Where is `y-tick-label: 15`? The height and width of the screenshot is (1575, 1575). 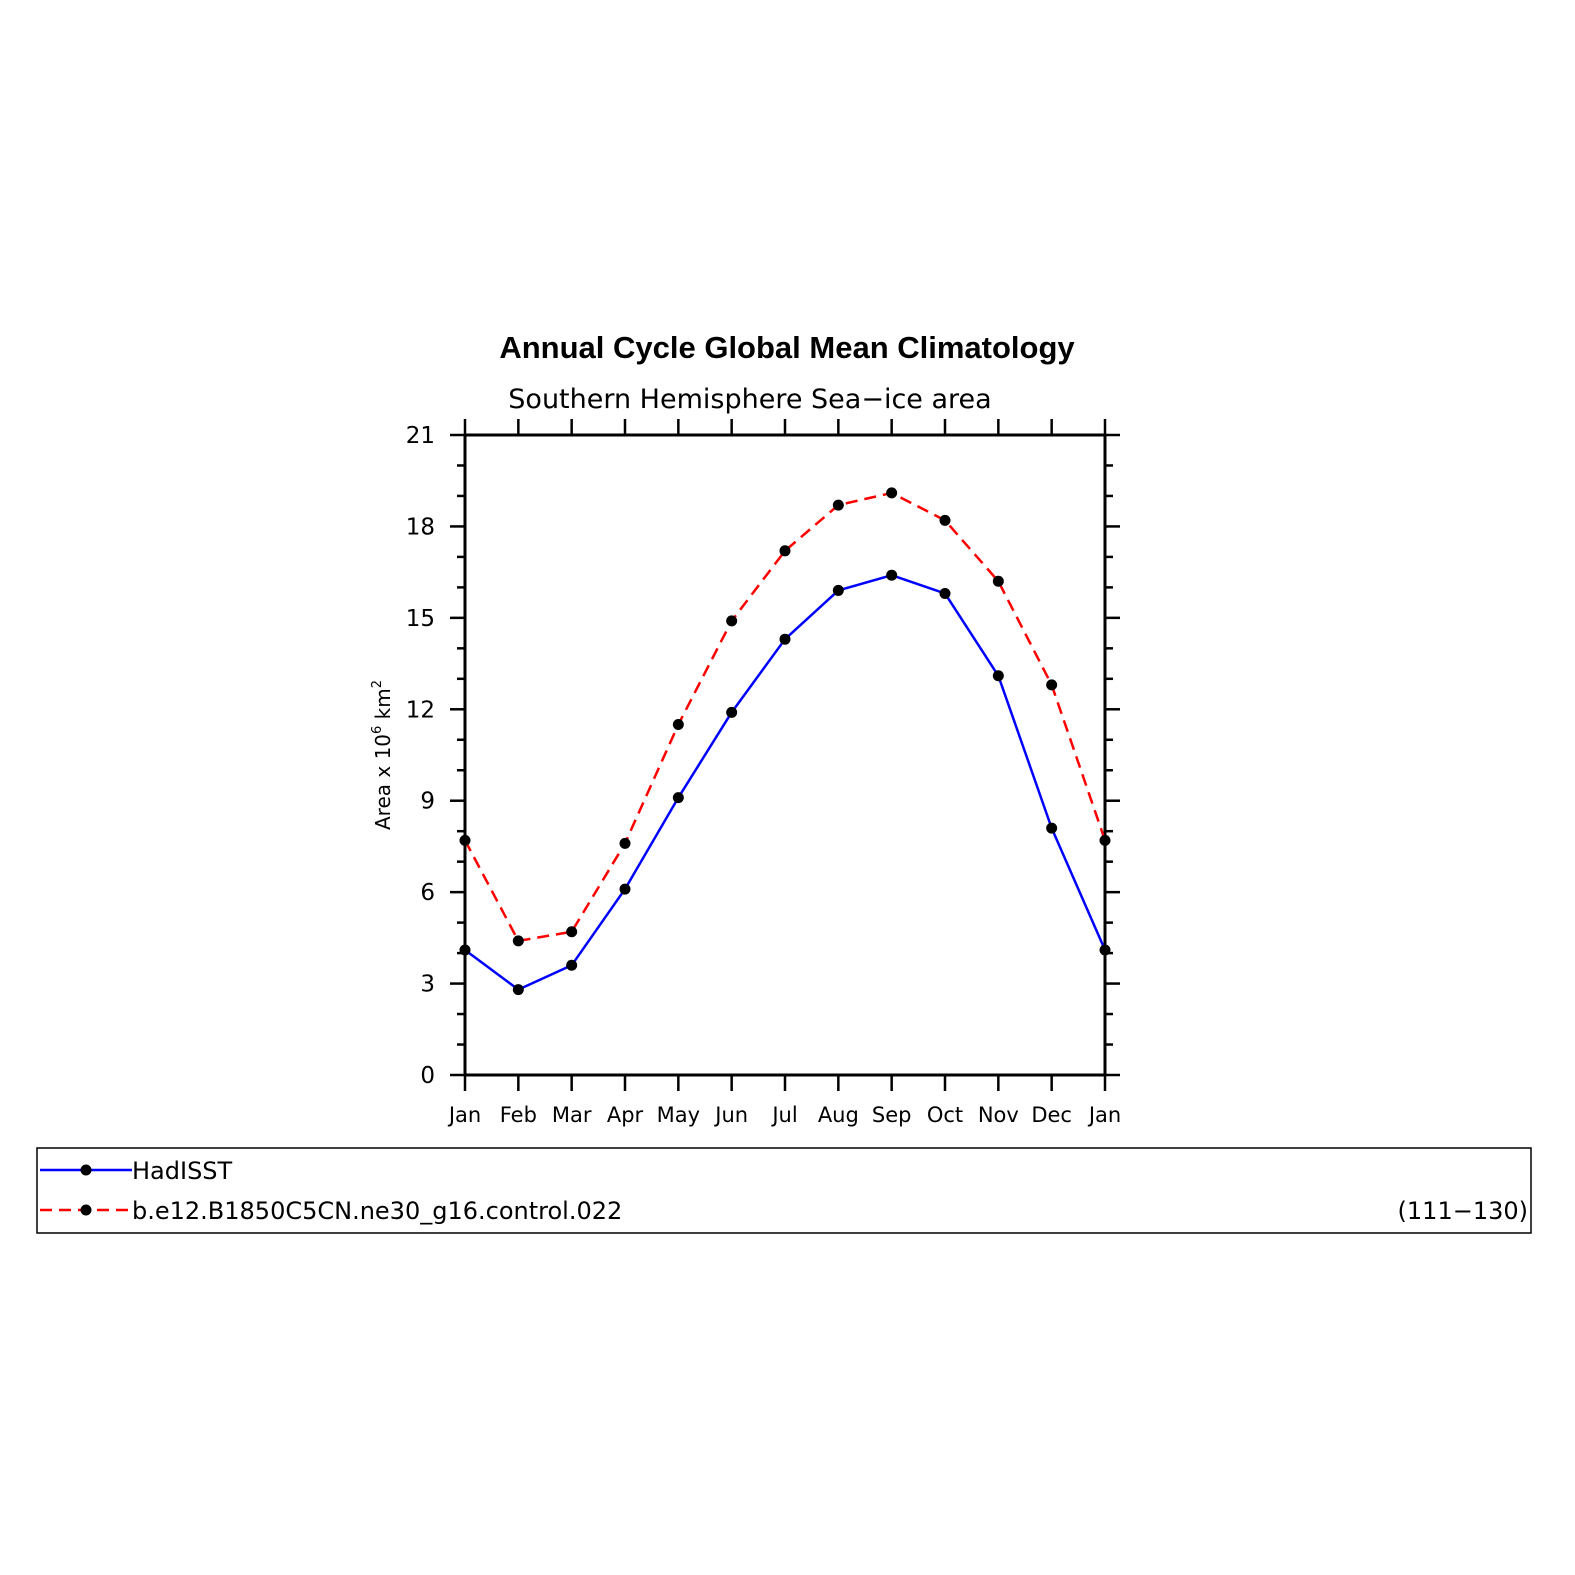
y-tick-label: 15 is located at coordinates (420, 619).